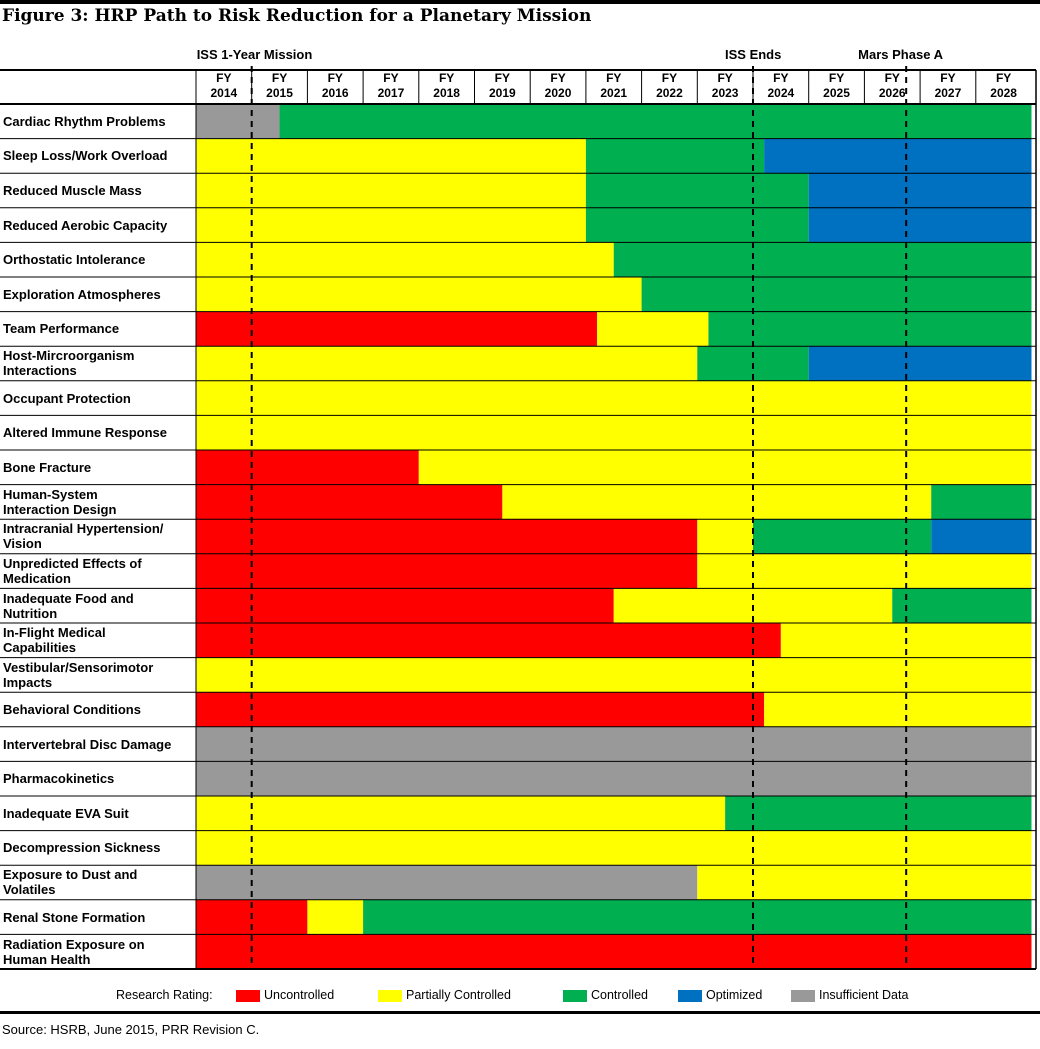  I want to click on risk-label: Inadequate EVA Suit, so click(66, 813).